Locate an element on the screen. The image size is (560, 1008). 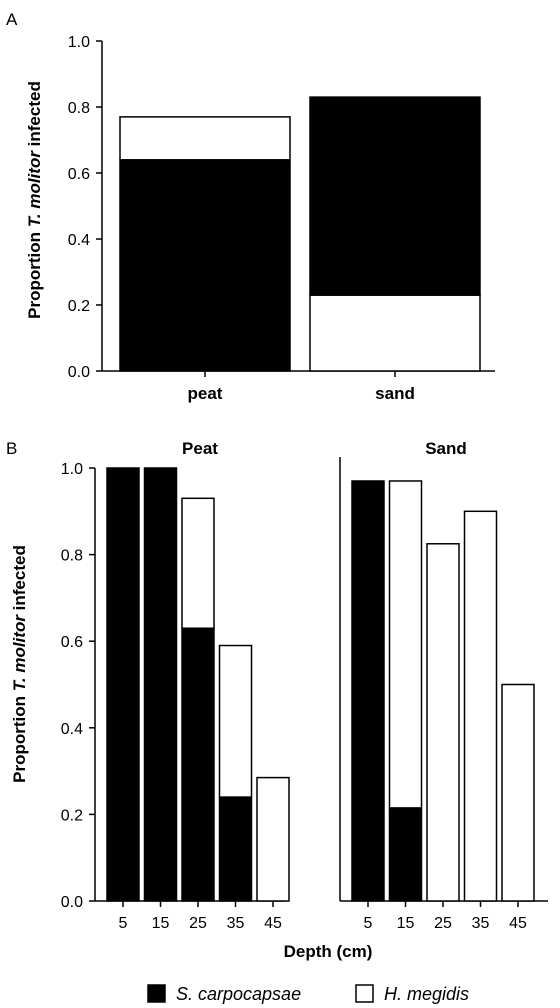
panel-a-label: A is located at coordinates (12, 19).